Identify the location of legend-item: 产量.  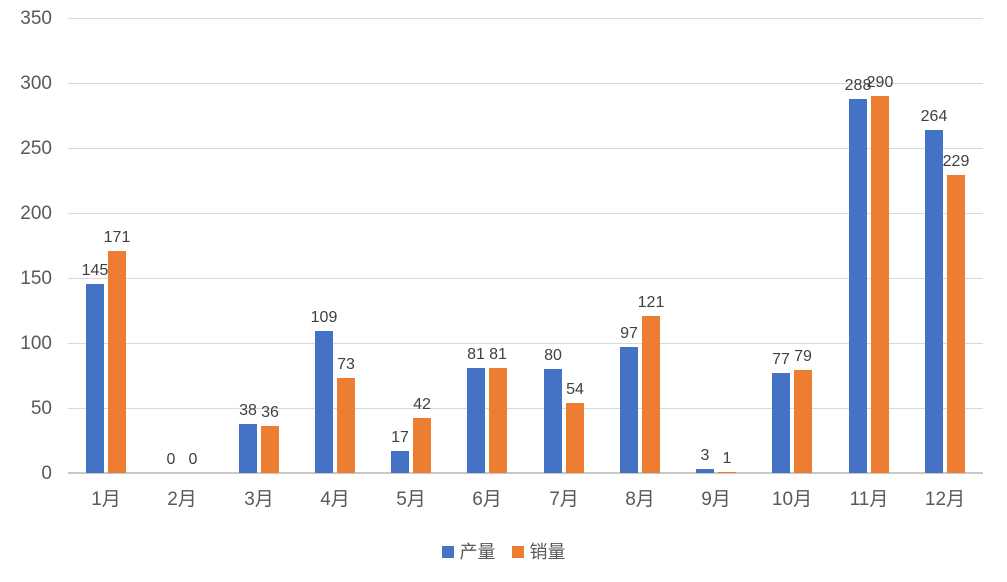
(468, 552).